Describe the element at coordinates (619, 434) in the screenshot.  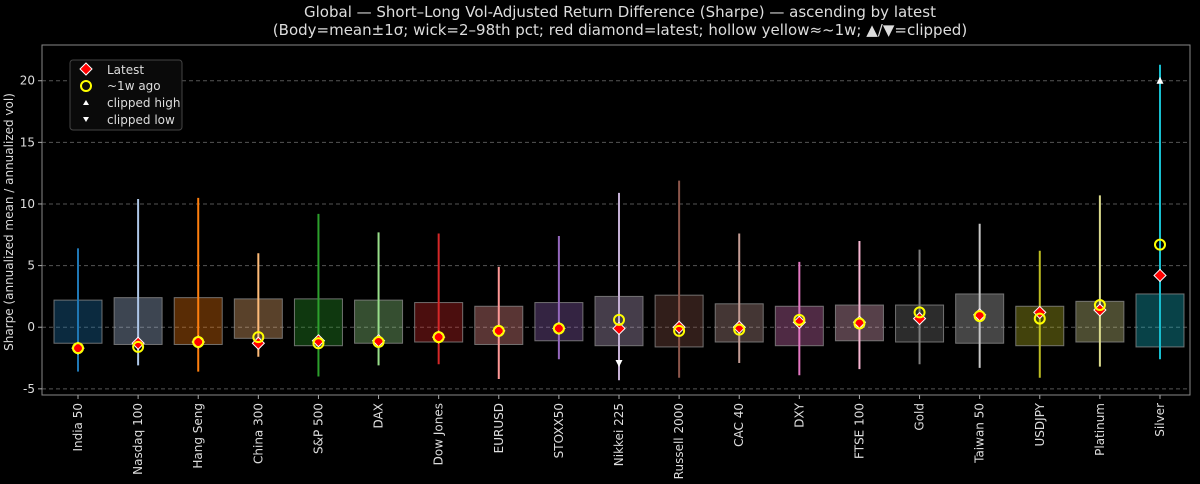
I see `x-tick-label: Nikkei 225` at that location.